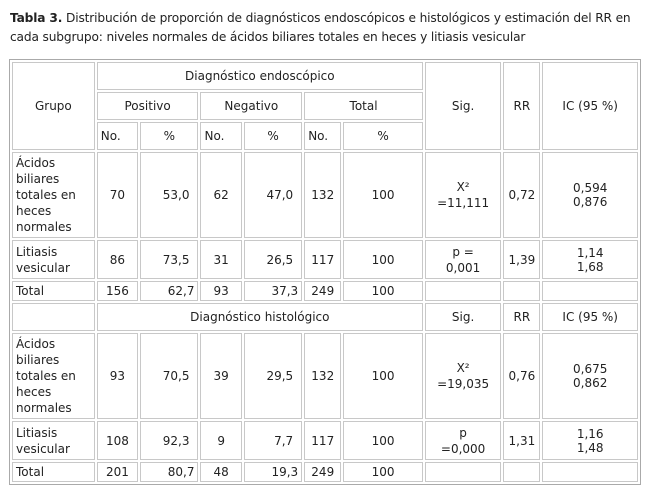 The height and width of the screenshot is (485, 653). What do you see at coordinates (522, 317) in the screenshot?
I see `rr-header: RR` at bounding box center [522, 317].